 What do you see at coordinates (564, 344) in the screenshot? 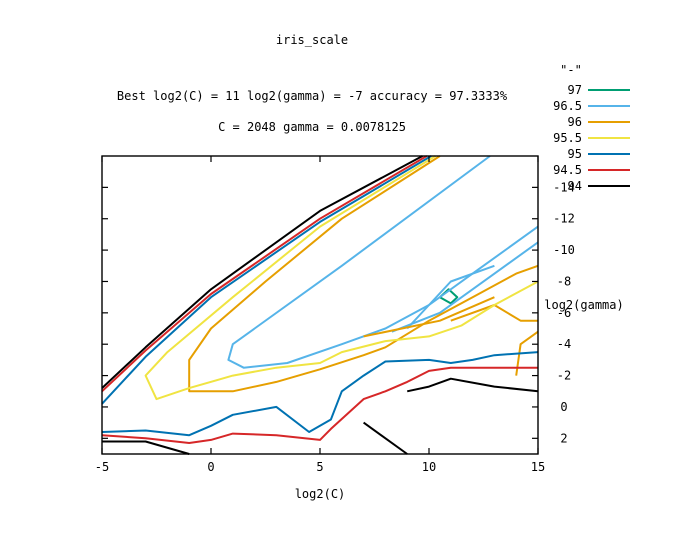
I see `y-tick-label: -4` at bounding box center [564, 344].